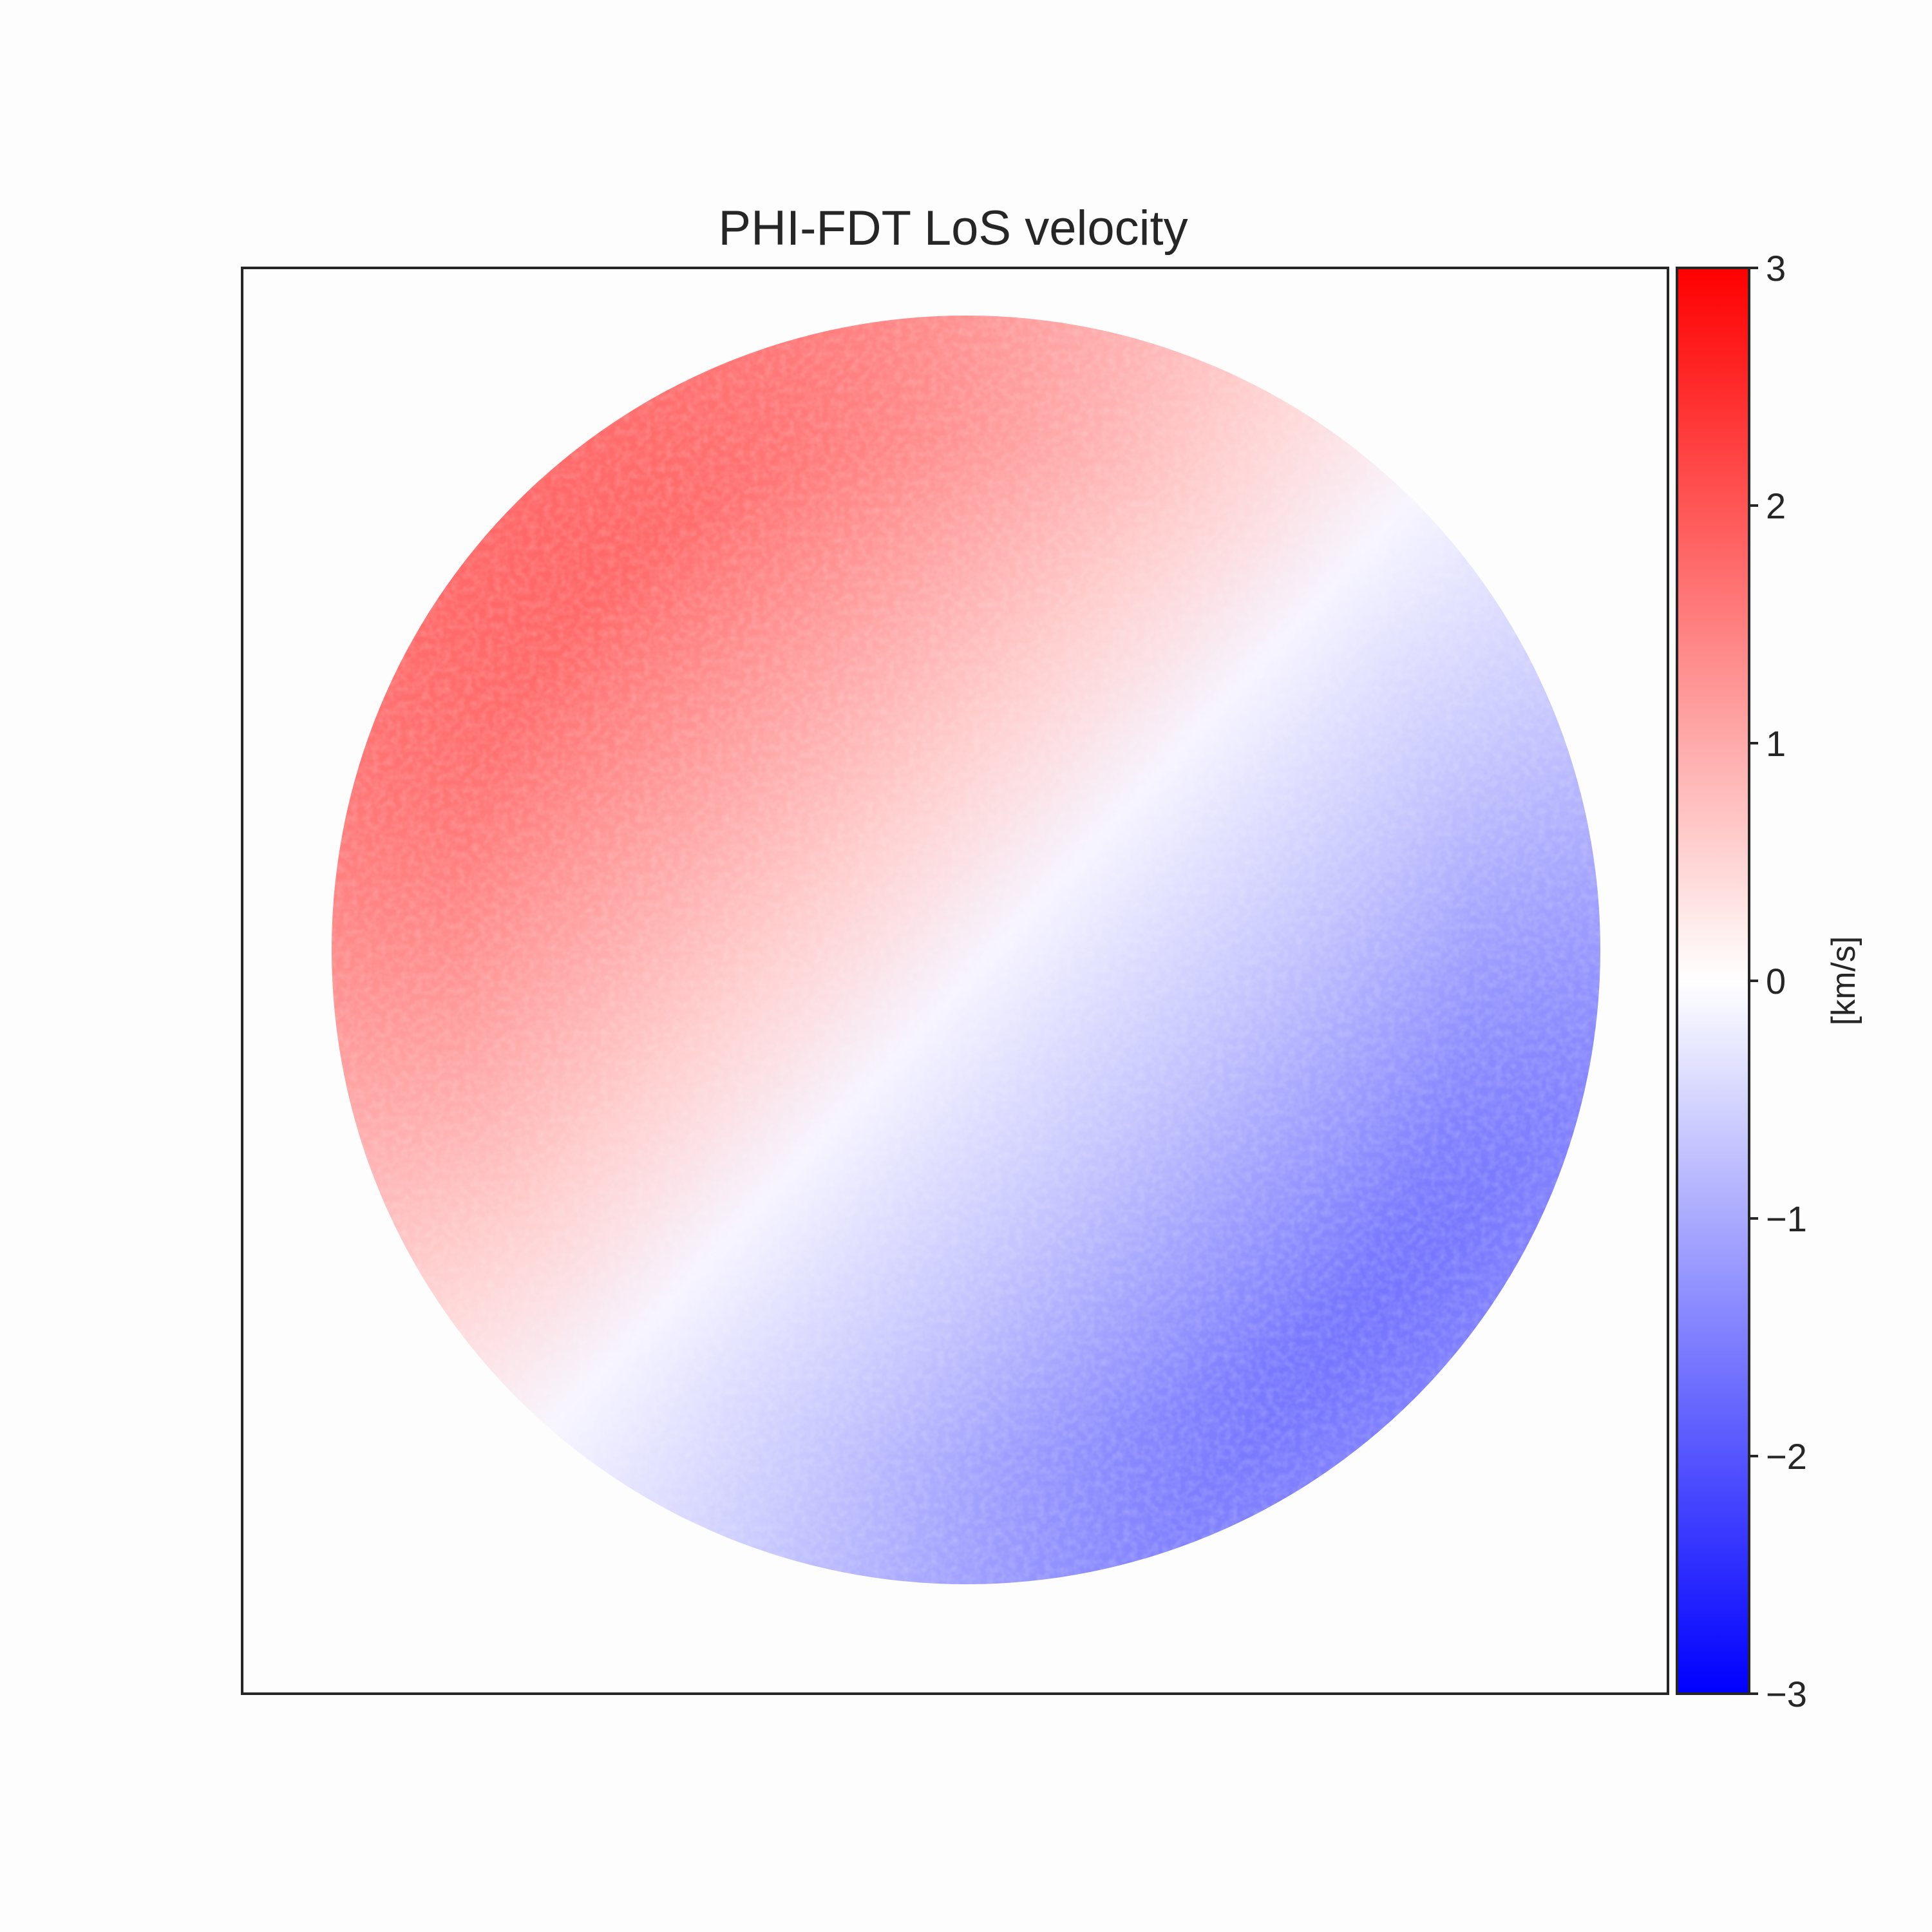  What do you see at coordinates (1843, 981) in the screenshot?
I see `colorbar-label: [km/s]` at bounding box center [1843, 981].